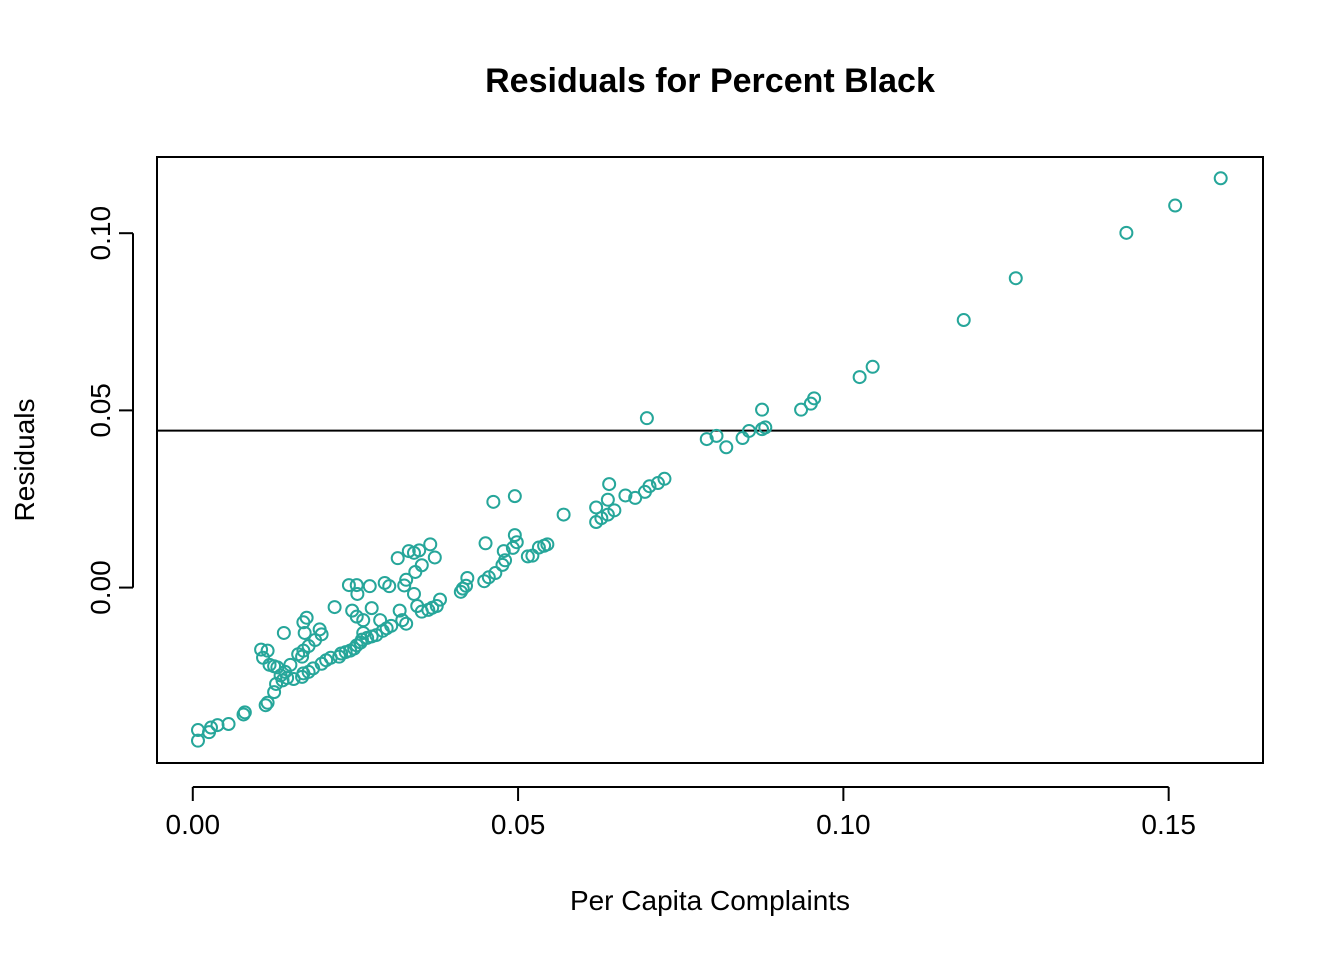 This screenshot has height=960, width=1344. I want to click on y-axis-label: Residuals, so click(24, 460).